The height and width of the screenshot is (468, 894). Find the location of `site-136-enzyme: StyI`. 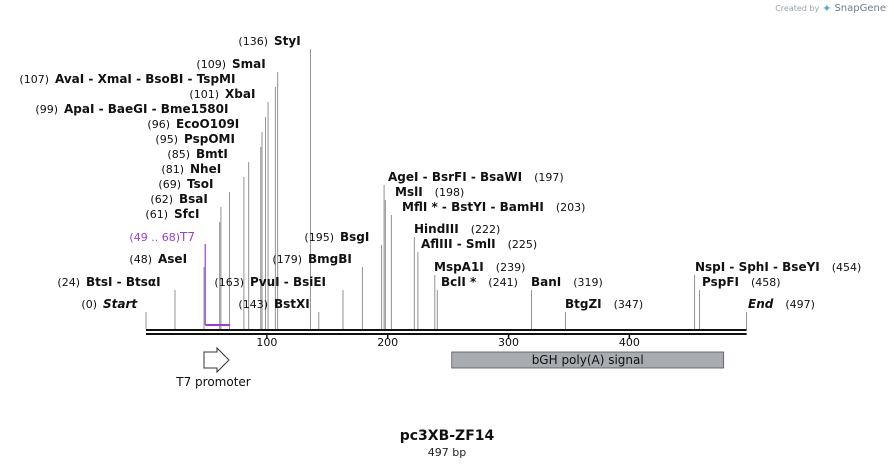

site-136-enzyme: StyI is located at coordinates (287, 41).